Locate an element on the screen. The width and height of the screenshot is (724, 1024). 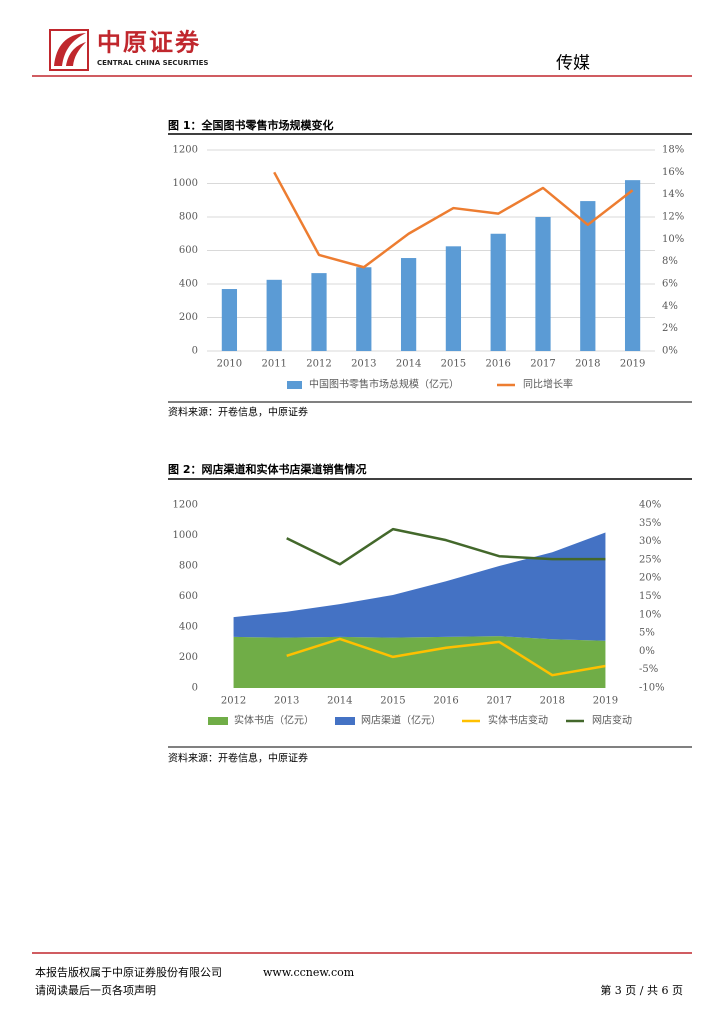
y2-tick-label: 4% is located at coordinates (670, 306).